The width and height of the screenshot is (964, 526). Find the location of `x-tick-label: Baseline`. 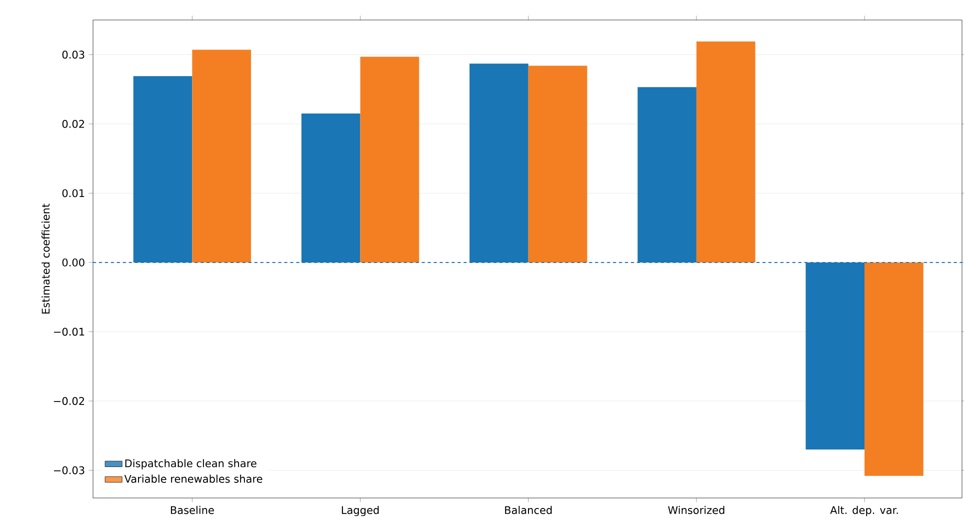

x-tick-label: Baseline is located at coordinates (192, 510).